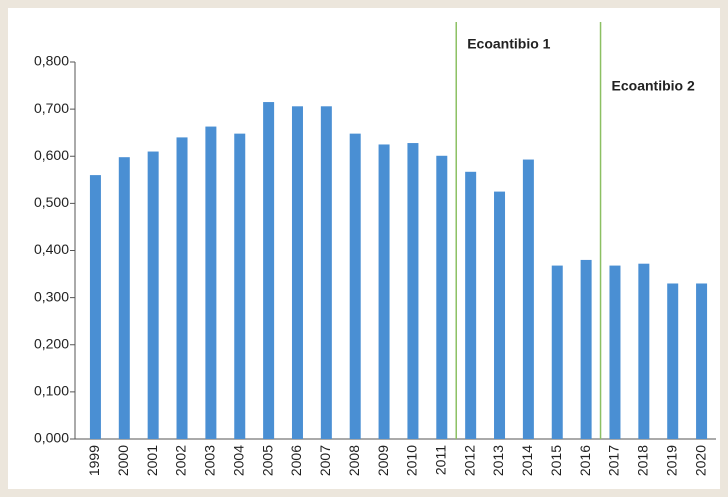  What do you see at coordinates (51, 108) in the screenshot?
I see `y-tick-label: 0,700` at bounding box center [51, 108].